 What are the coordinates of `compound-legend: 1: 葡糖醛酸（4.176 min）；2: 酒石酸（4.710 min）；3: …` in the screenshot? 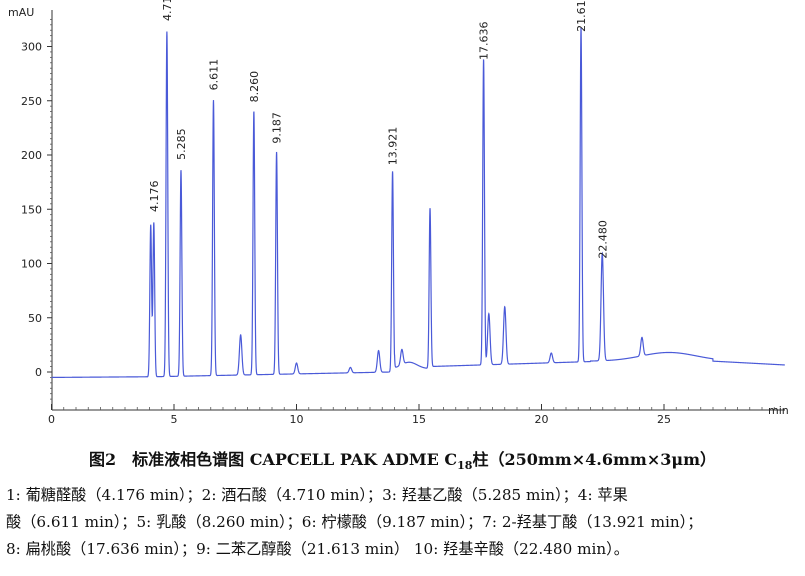 It's located at (404, 522).